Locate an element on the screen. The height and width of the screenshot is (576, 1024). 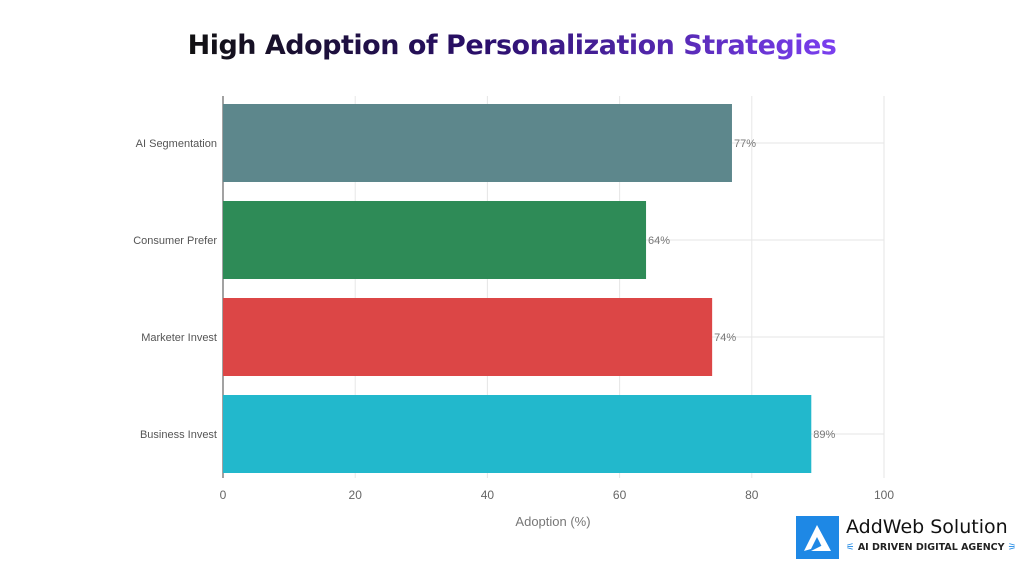
y-tick-label: AI Segmentation is located at coordinates (176, 144).